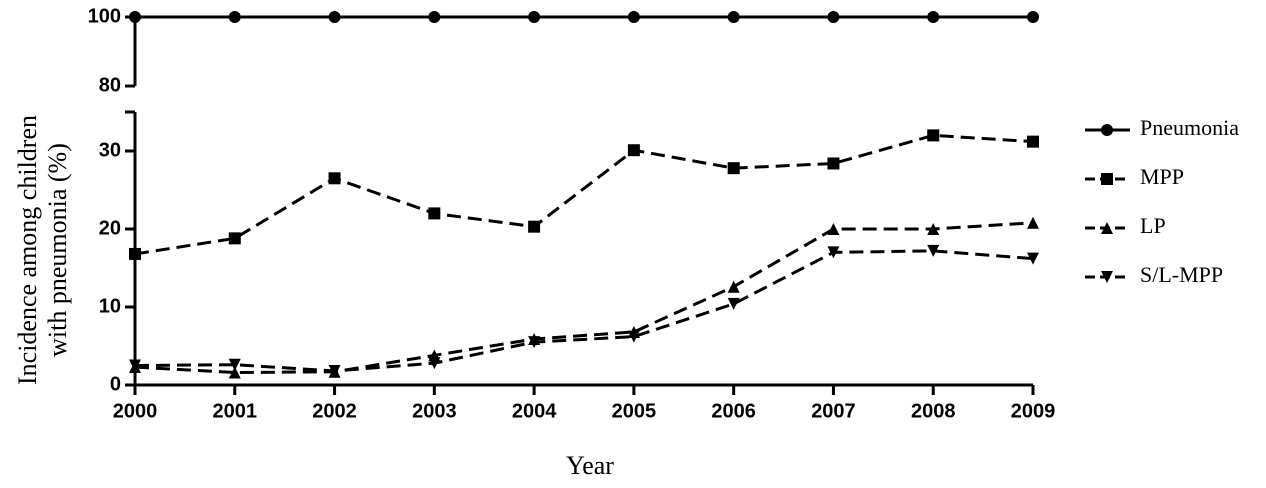  I want to click on y-tick-label: 80, so click(110, 85).